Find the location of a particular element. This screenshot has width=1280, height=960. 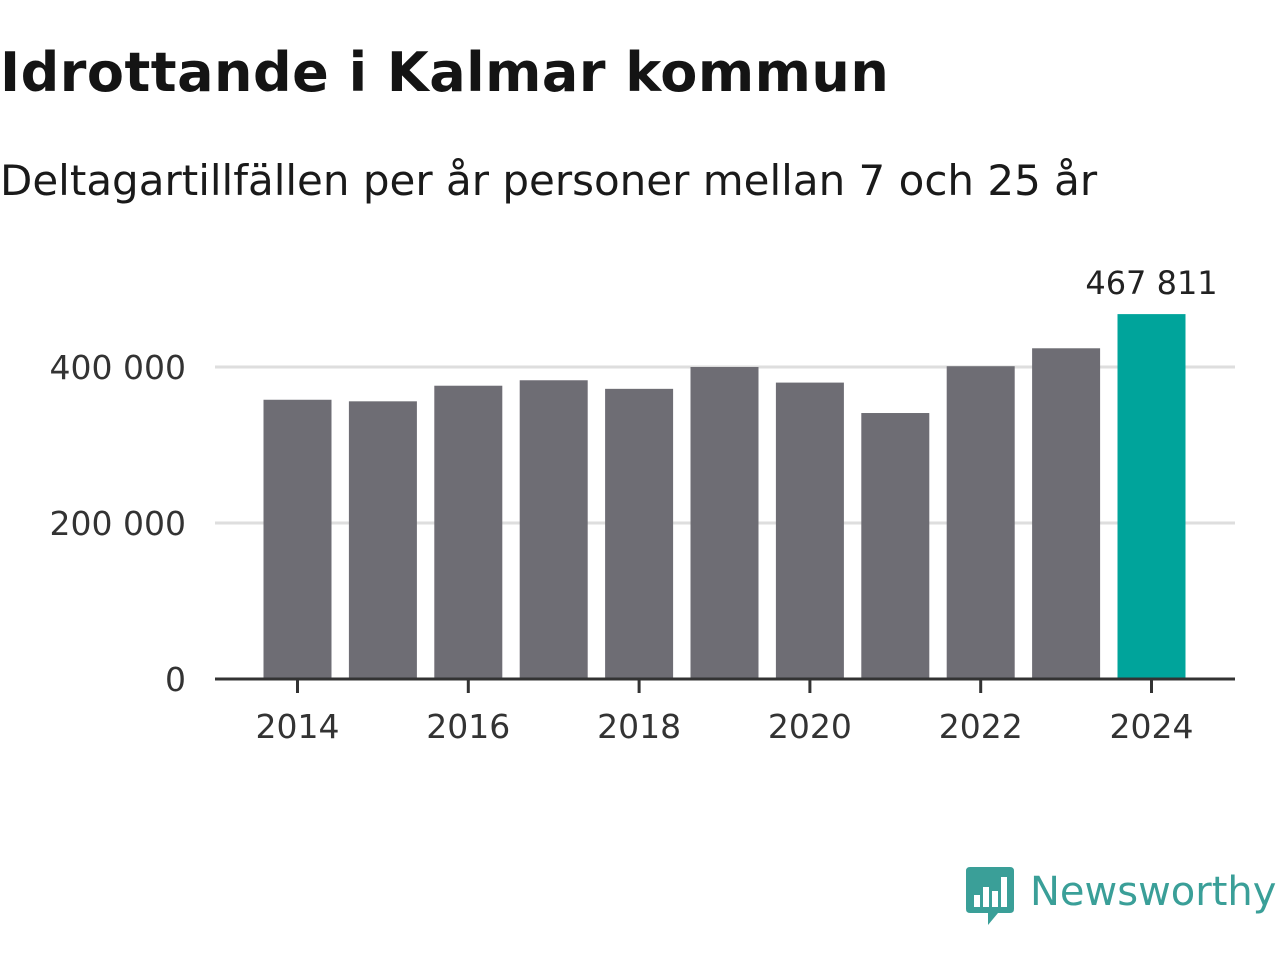

axes is located at coordinates (725, 685).